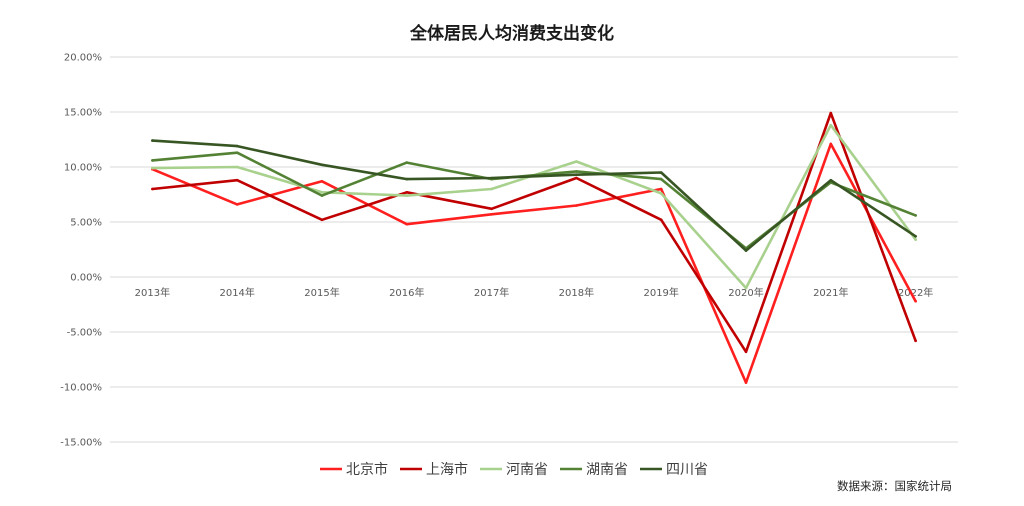  I want to click on legend-item: 湖南省, so click(594, 470).